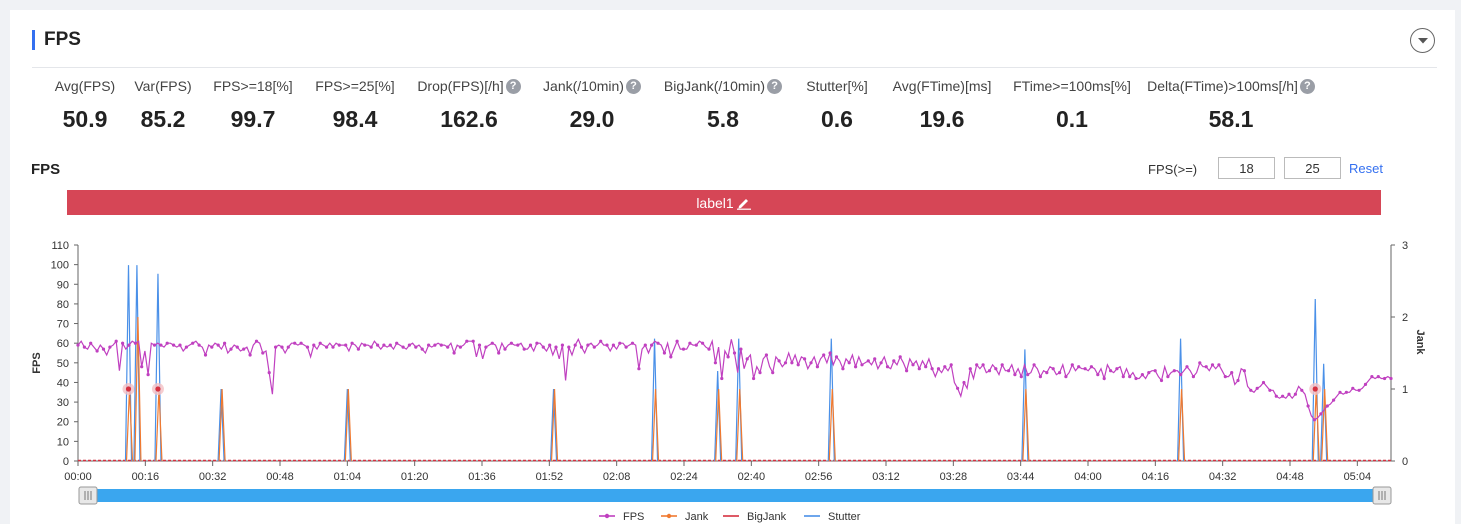  Describe the element at coordinates (1072, 105) in the screenshot. I see `metric-9: FTime>=100ms[%] 0.1` at that location.